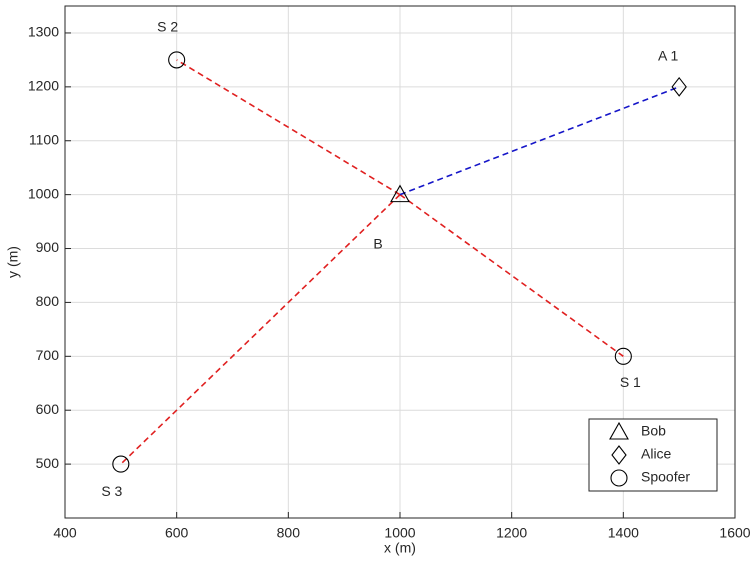 The height and width of the screenshot is (561, 754). I want to click on y-tick-label: 1200, so click(43, 86).